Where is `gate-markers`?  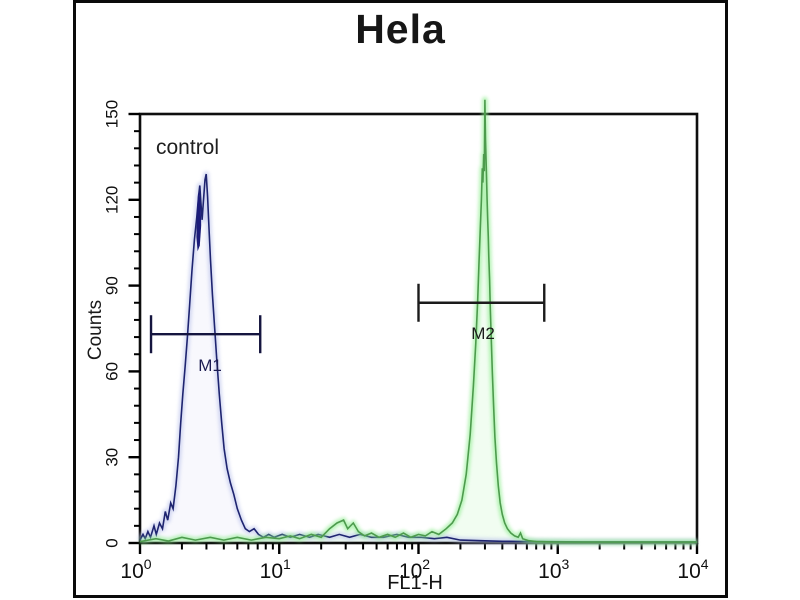 gate-markers is located at coordinates (347, 318).